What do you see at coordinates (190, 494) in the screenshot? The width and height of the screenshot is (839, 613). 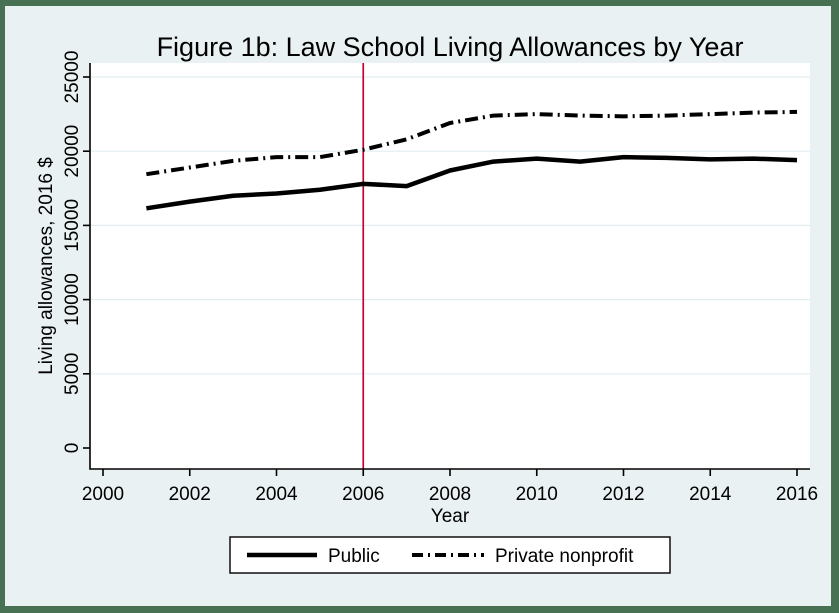 I see `x-tick-label-2002: 2002` at bounding box center [190, 494].